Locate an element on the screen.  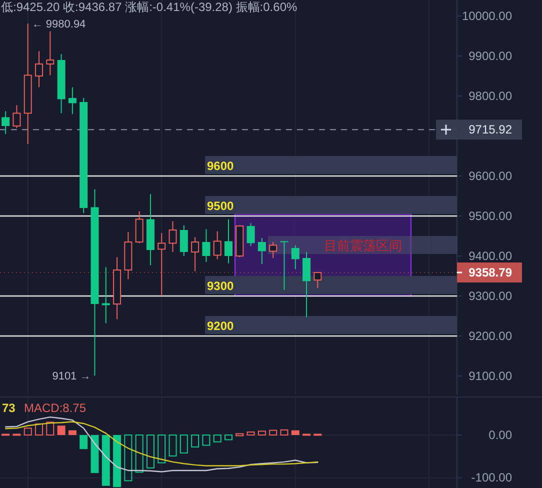
ref-line-label: 9200 is located at coordinates (220, 326).